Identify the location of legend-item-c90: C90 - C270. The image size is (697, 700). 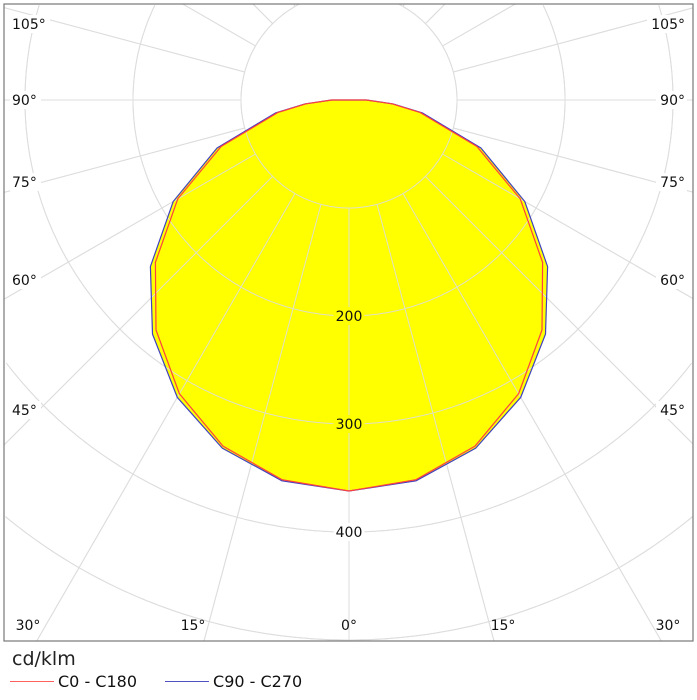
(233, 681).